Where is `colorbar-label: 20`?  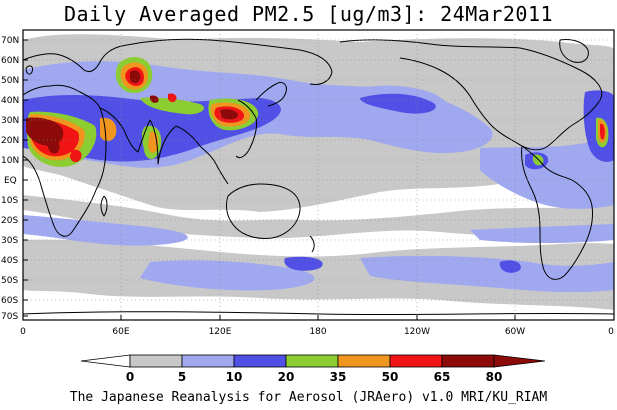
colorbar-label: 20 is located at coordinates (286, 377).